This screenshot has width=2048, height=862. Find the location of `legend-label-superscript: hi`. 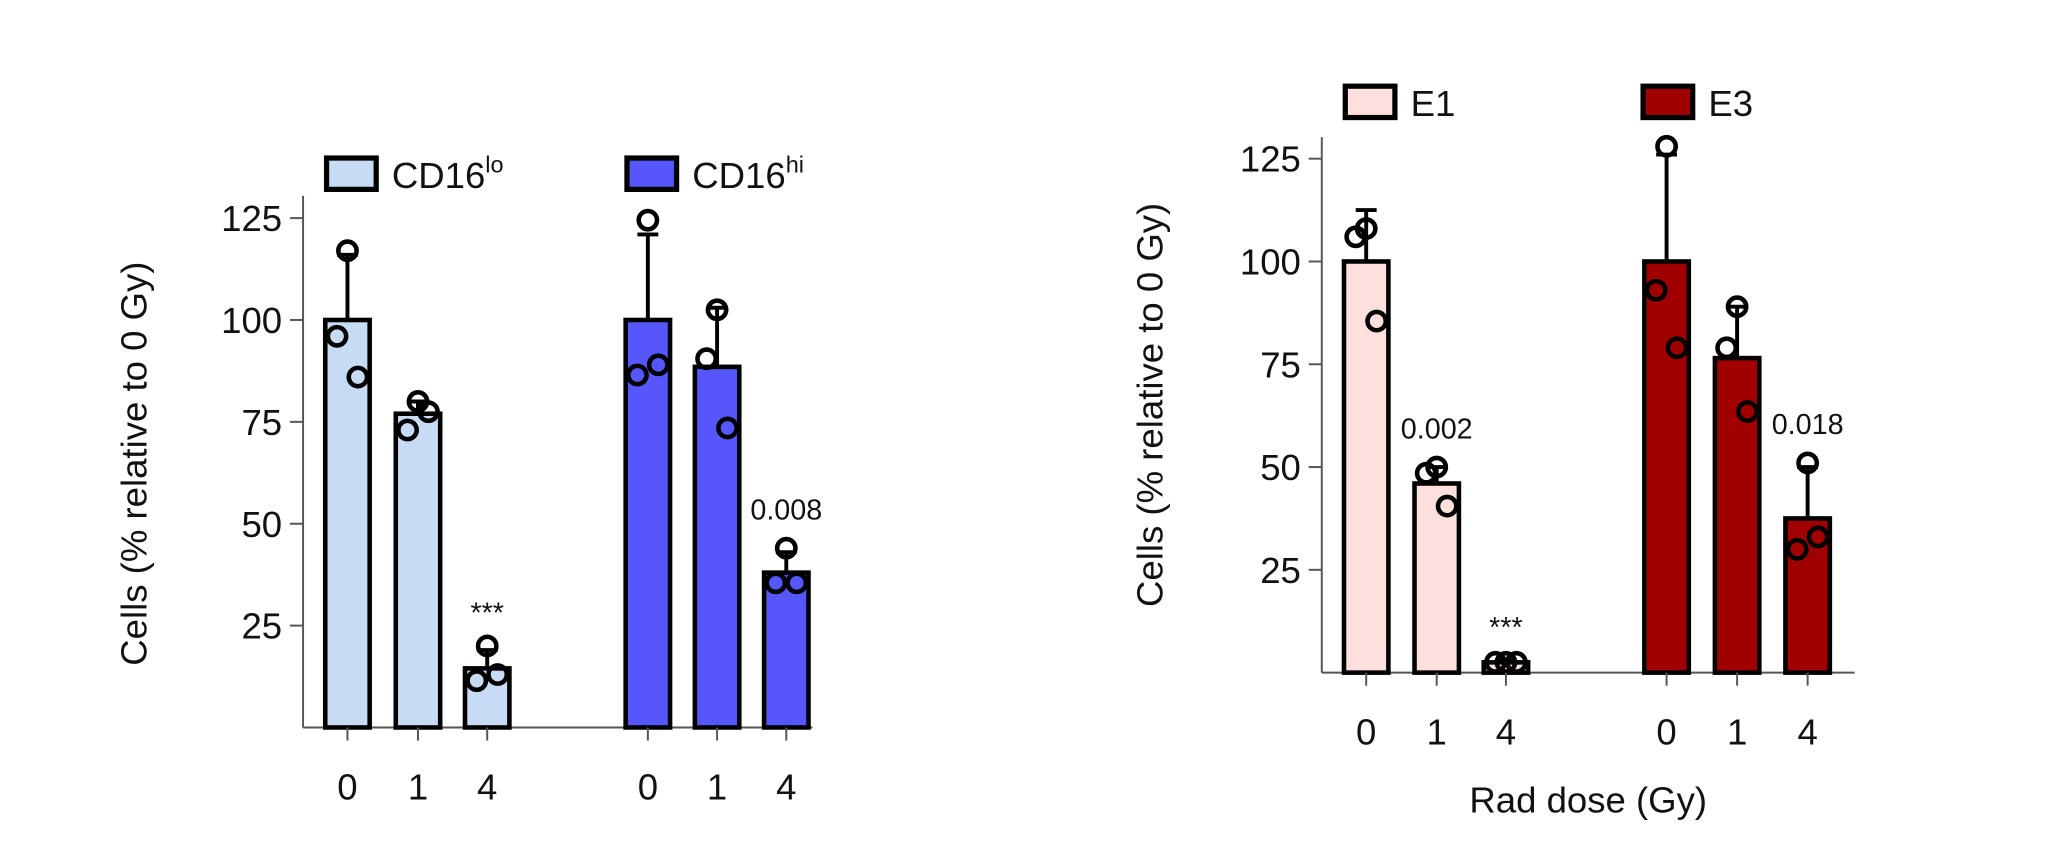

legend-label-superscript: hi is located at coordinates (795, 164).